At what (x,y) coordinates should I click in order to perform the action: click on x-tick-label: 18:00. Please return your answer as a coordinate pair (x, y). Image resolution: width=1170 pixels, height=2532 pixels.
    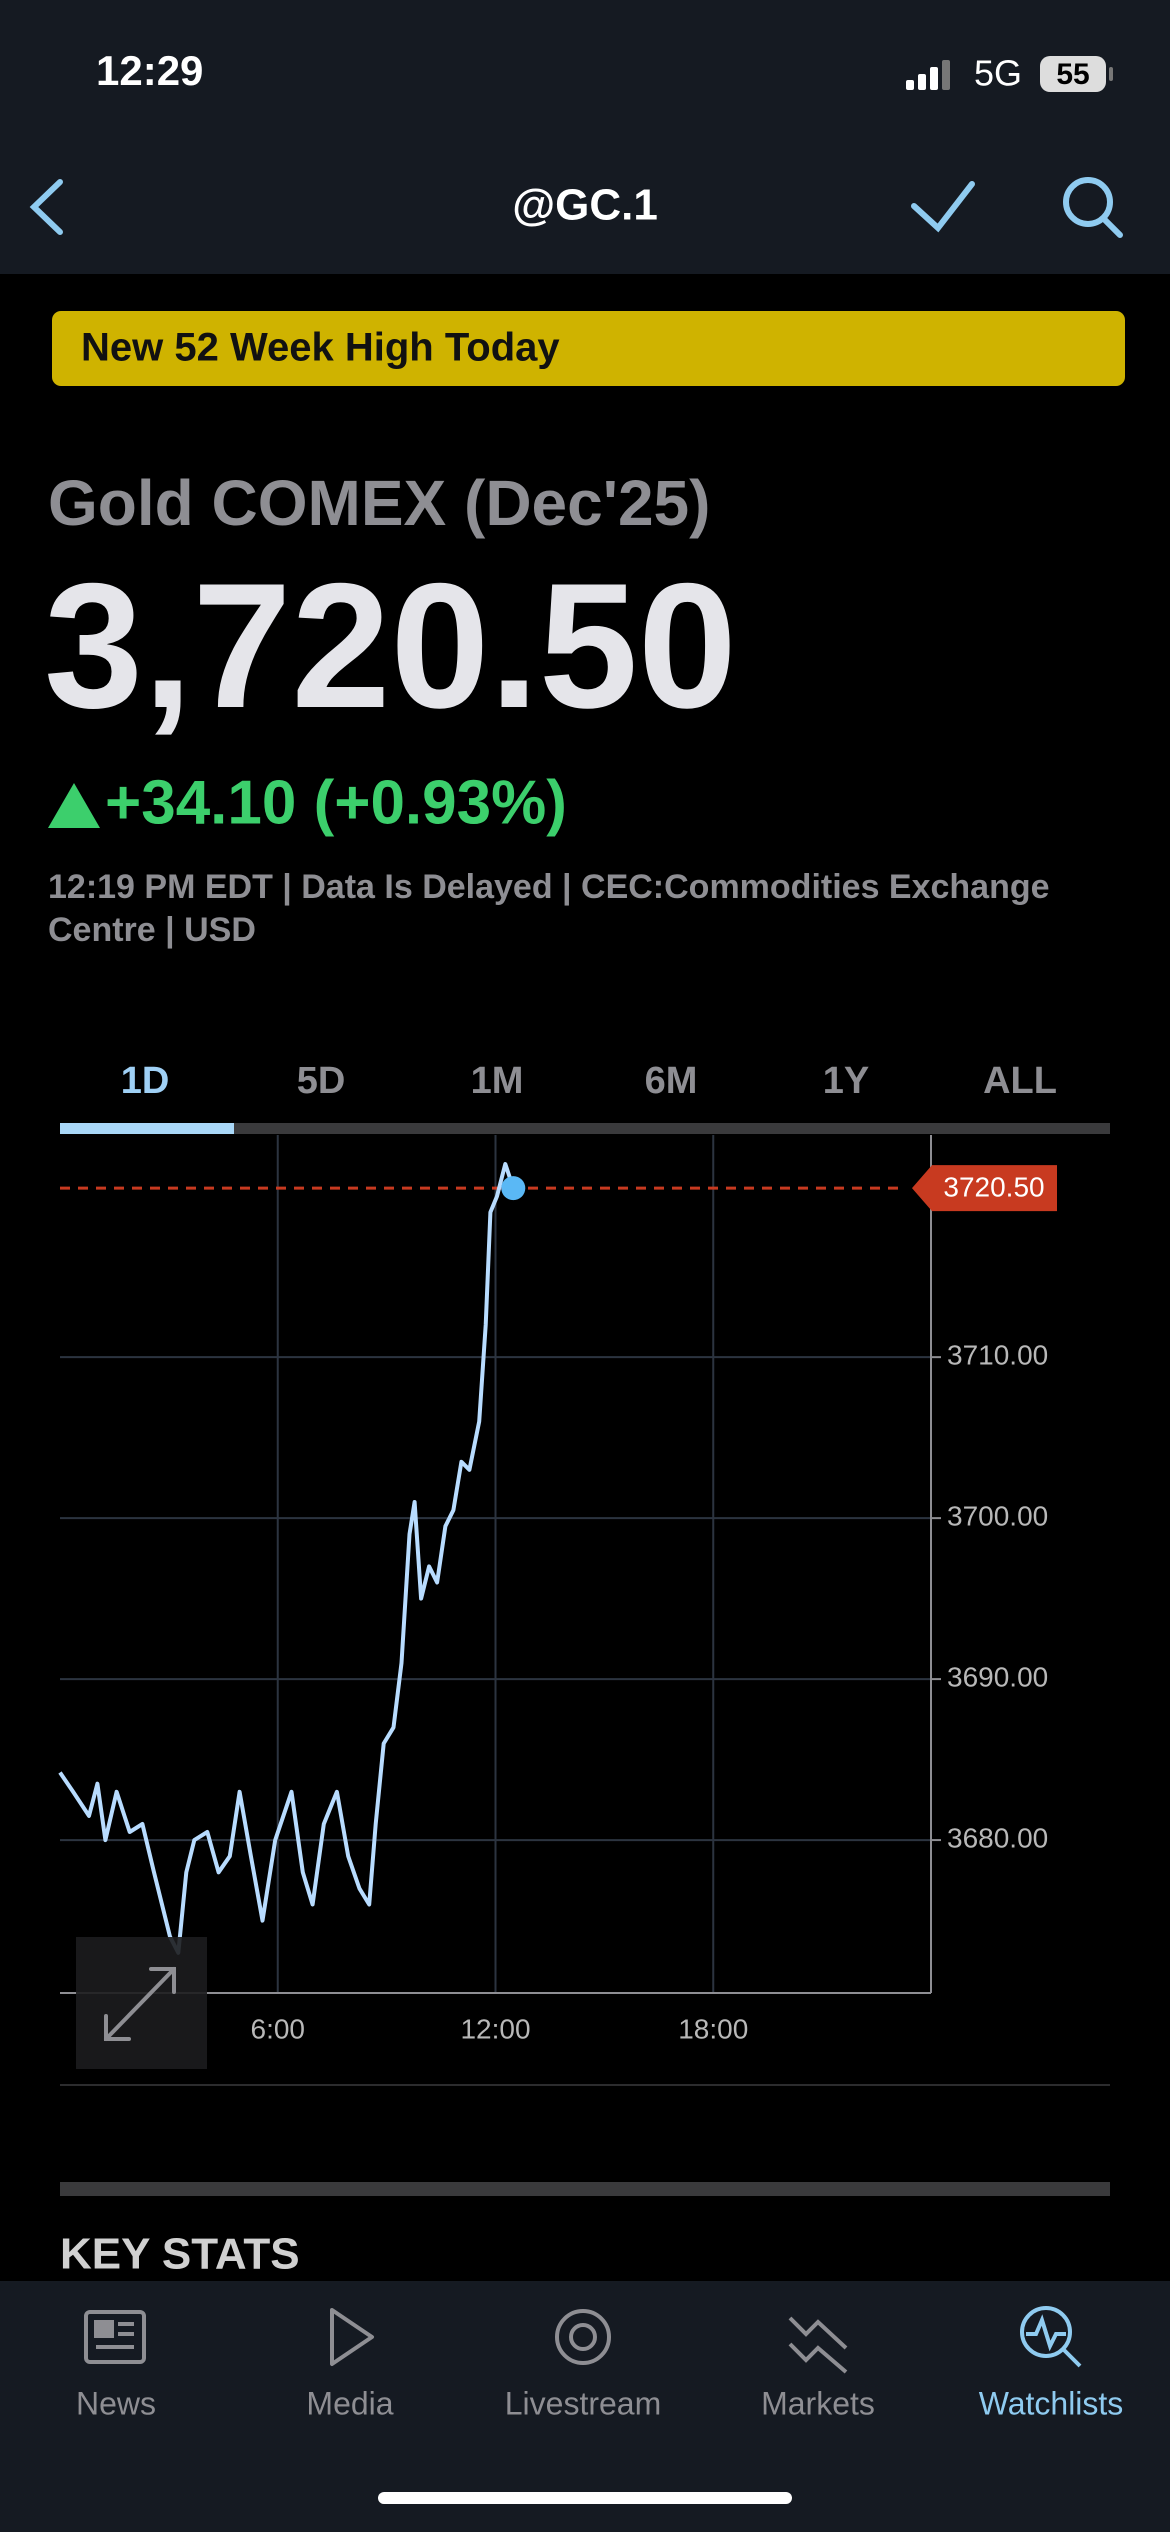
    Looking at the image, I should click on (713, 2028).